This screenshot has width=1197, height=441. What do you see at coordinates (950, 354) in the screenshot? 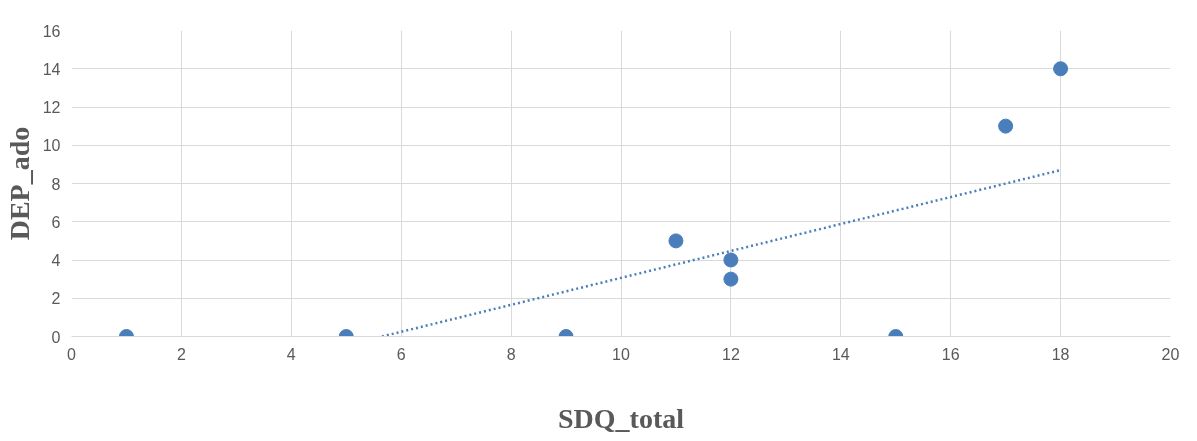
I see `x-tick-label: 16` at bounding box center [950, 354].